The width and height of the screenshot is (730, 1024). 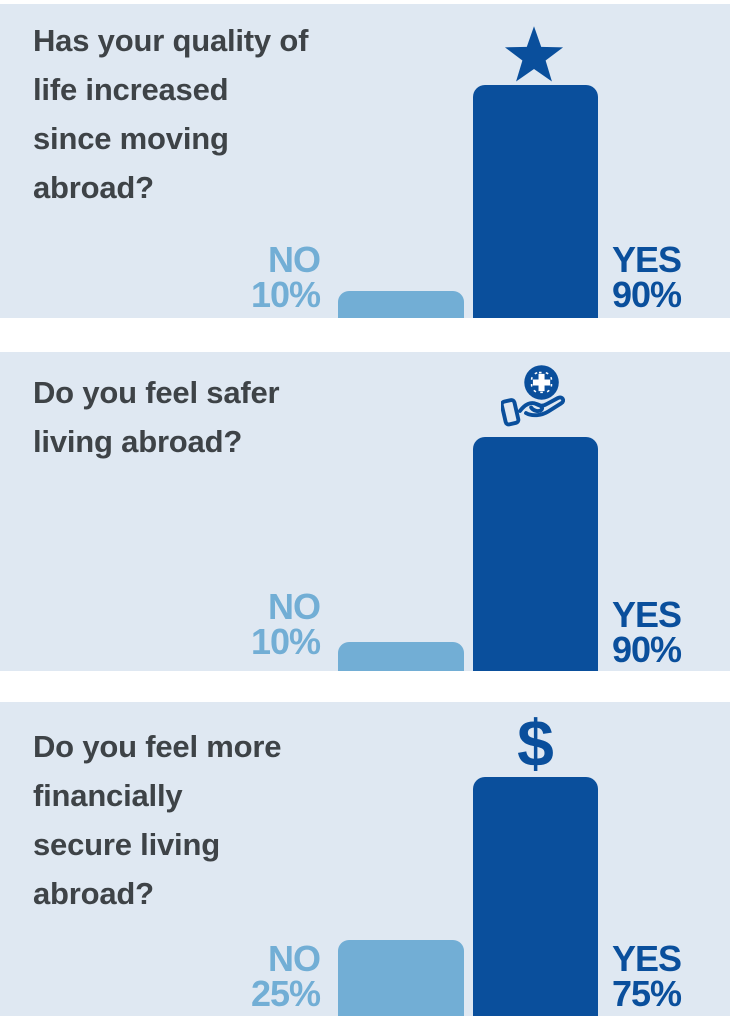 What do you see at coordinates (285, 993) in the screenshot?
I see `no-percent: 25%` at bounding box center [285, 993].